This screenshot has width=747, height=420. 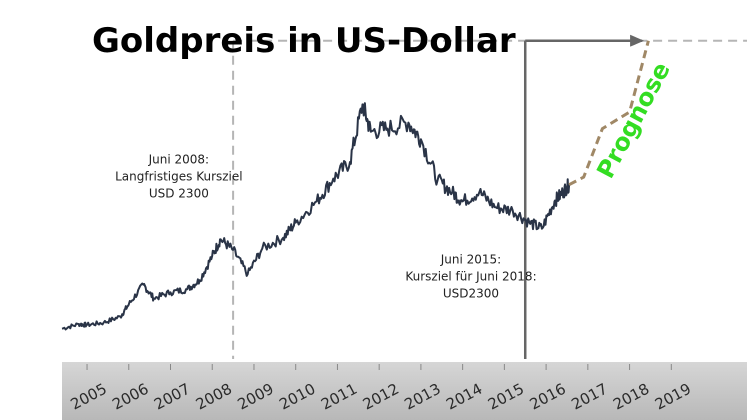 What do you see at coordinates (179, 193) in the screenshot?
I see `annotation-line: USD 2300` at bounding box center [179, 193].